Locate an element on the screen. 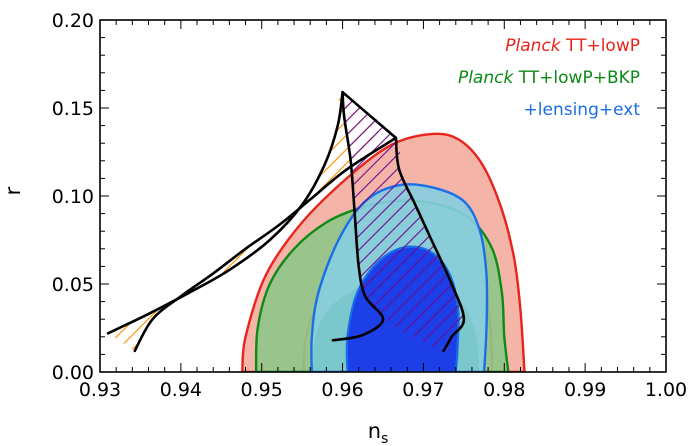  purple-hatched-region is located at coordinates (403, 222).